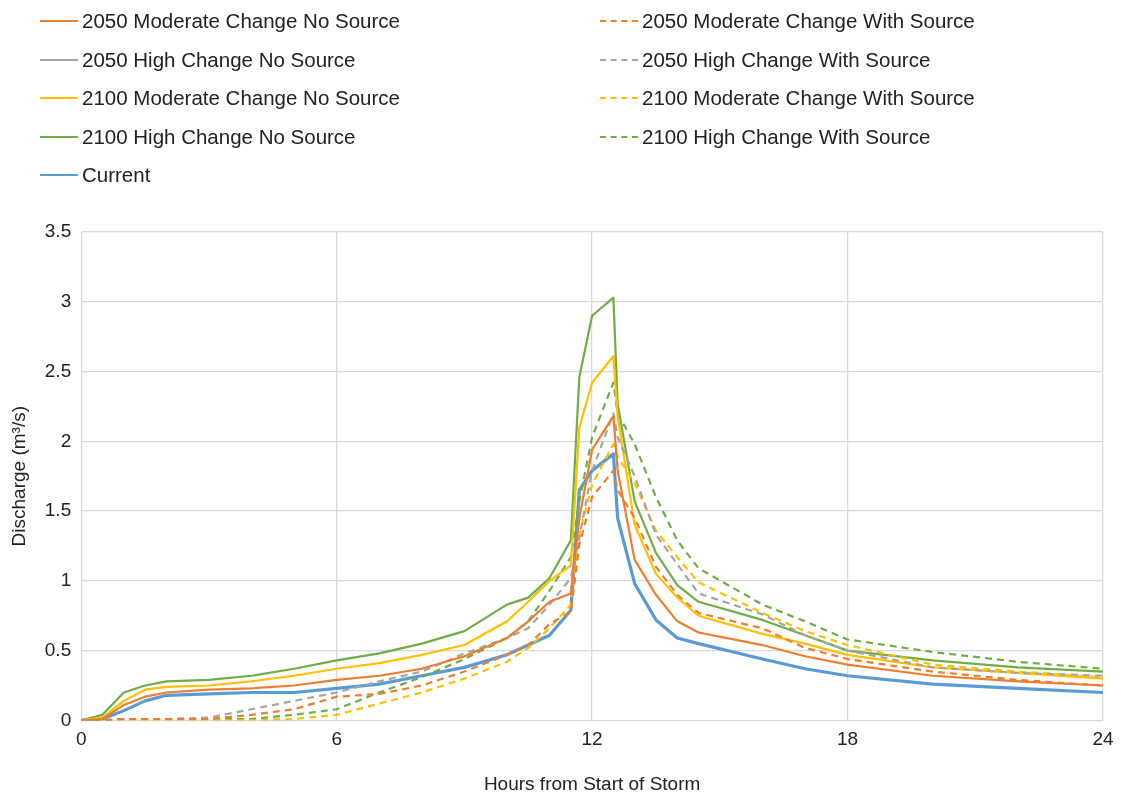  Describe the element at coordinates (808, 21) in the screenshot. I see `legend-label: 2050 Moderate Change With Source` at that location.